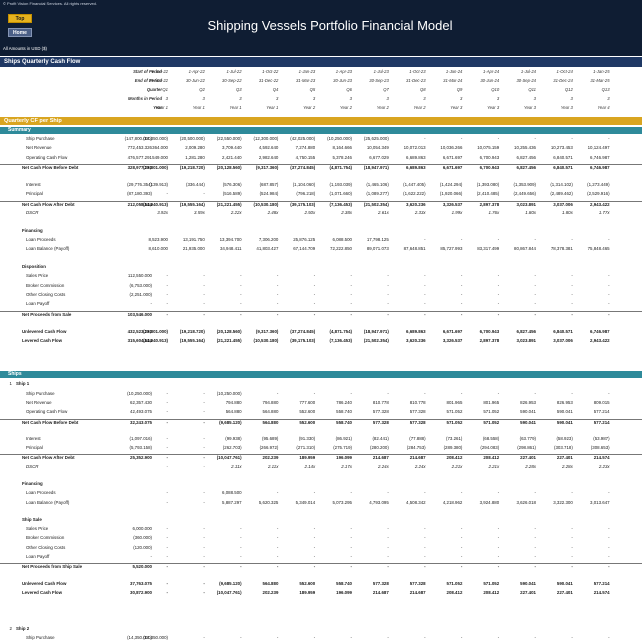 This screenshot has height=643, width=642. What do you see at coordinates (20, 32) in the screenshot?
I see `home-button: Home` at bounding box center [20, 32].